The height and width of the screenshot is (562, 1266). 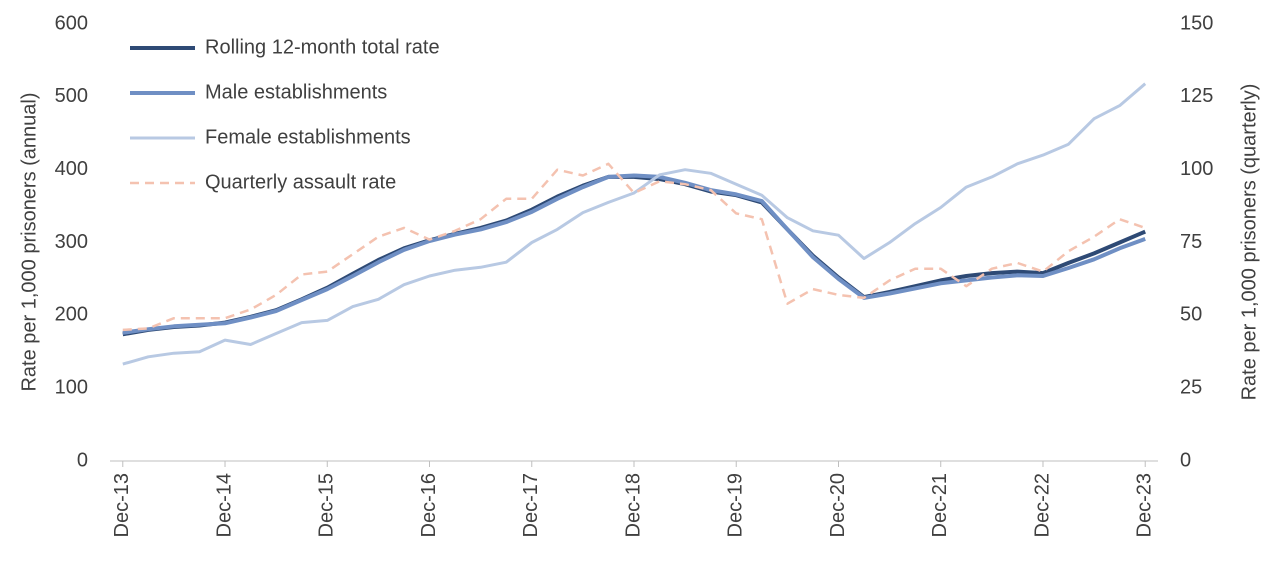 What do you see at coordinates (1196, 169) in the screenshot?
I see `y2-tick-label: 100` at bounding box center [1196, 169].